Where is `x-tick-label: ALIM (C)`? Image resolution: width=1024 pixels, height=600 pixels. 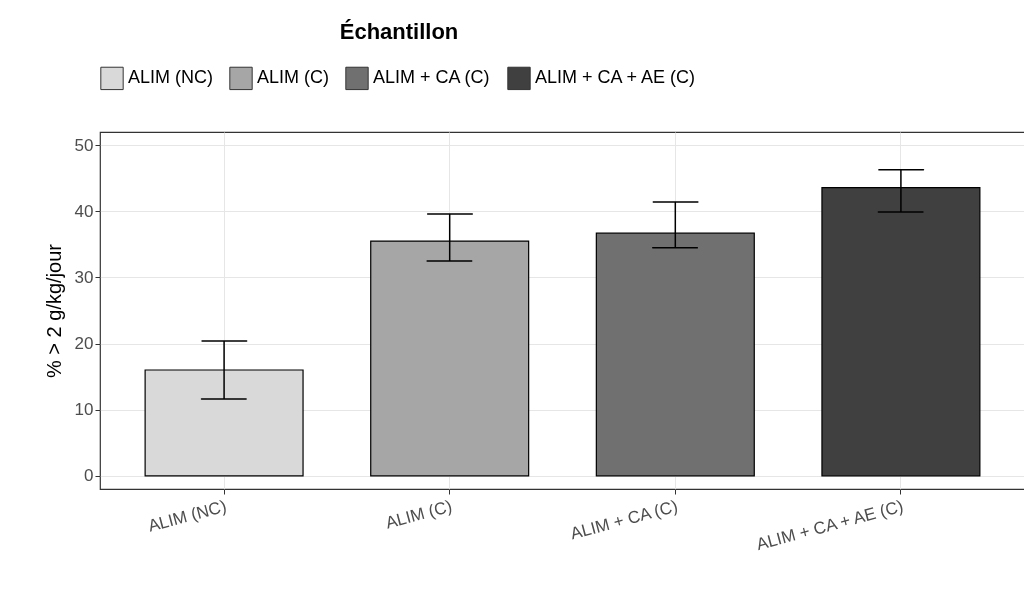
x-tick-label: ALIM (C) is located at coordinates (419, 514).